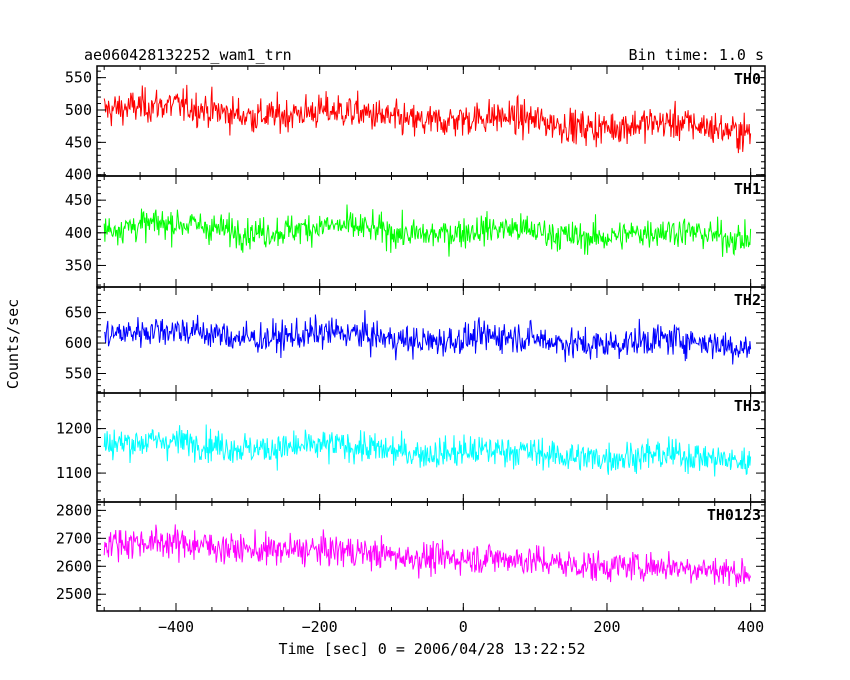 The width and height of the screenshot is (850, 680). What do you see at coordinates (427, 556) in the screenshot?
I see `series-line-th0123` at bounding box center [427, 556].